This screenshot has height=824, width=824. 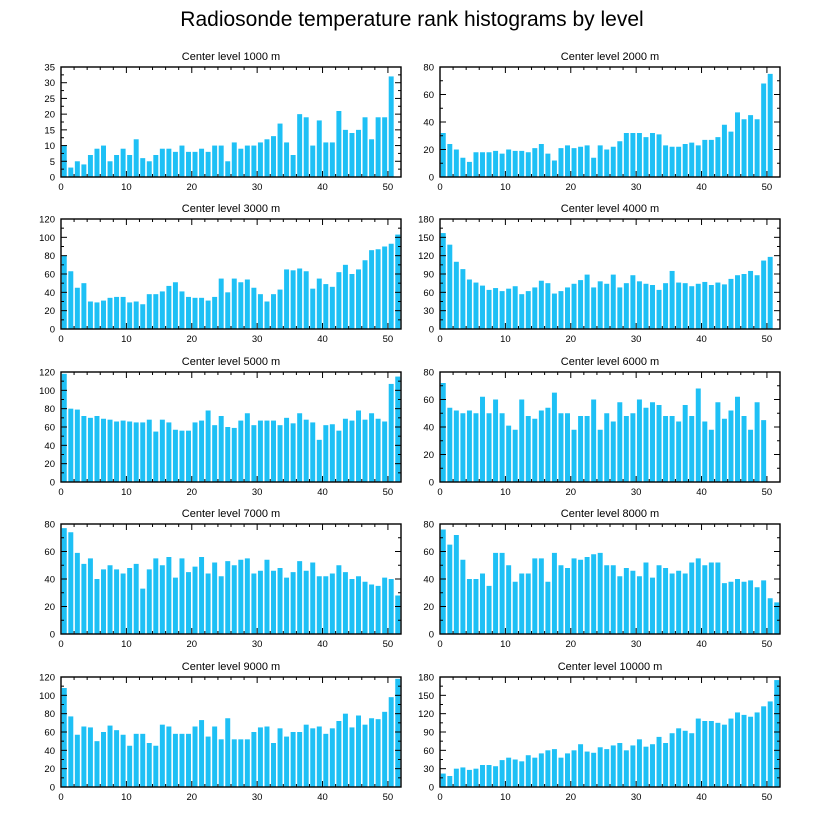 I want to click on x-tick-label: 50, so click(x=767, y=492).